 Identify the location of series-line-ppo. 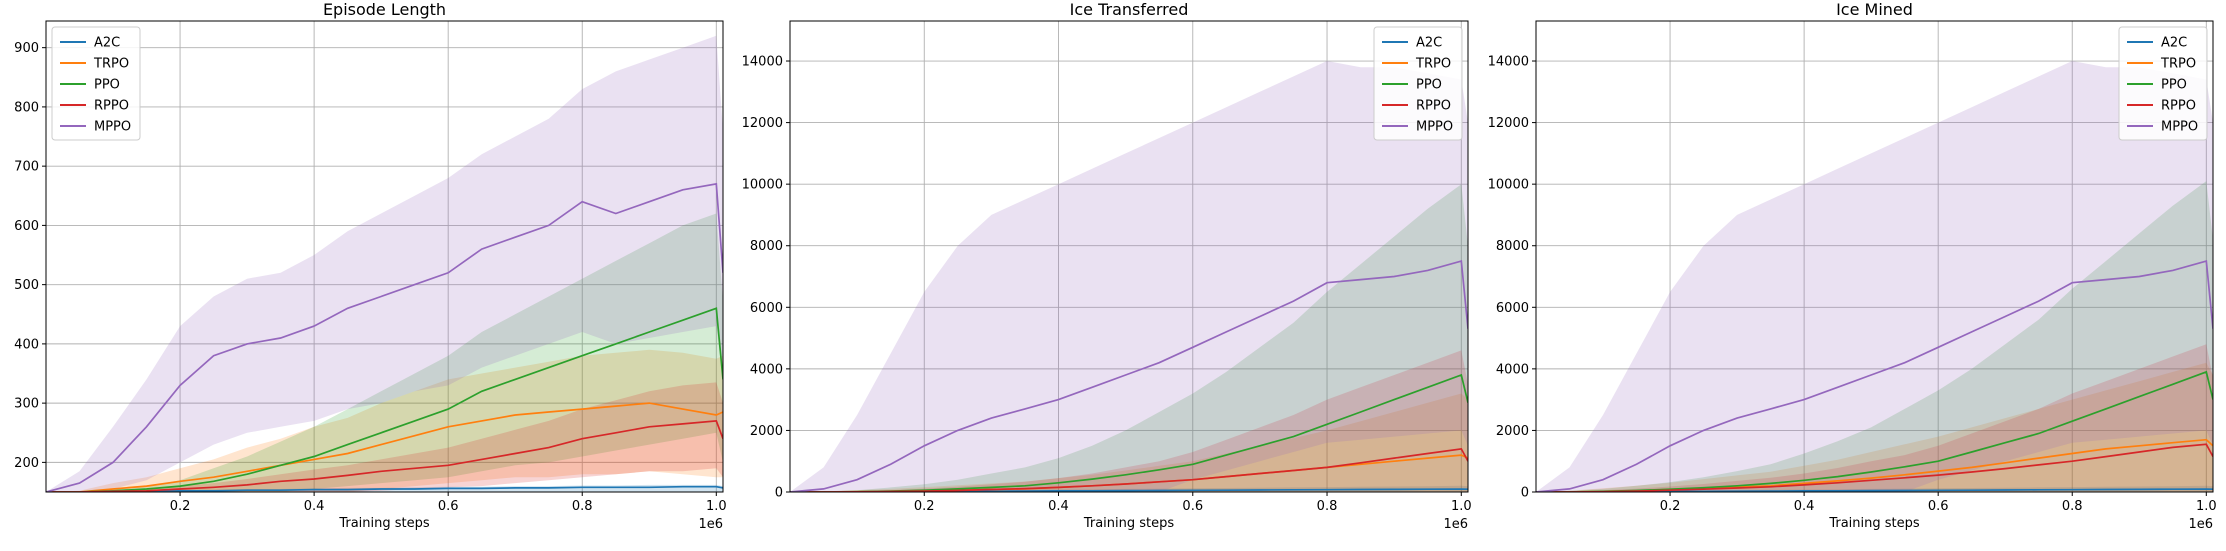
(384, 399).